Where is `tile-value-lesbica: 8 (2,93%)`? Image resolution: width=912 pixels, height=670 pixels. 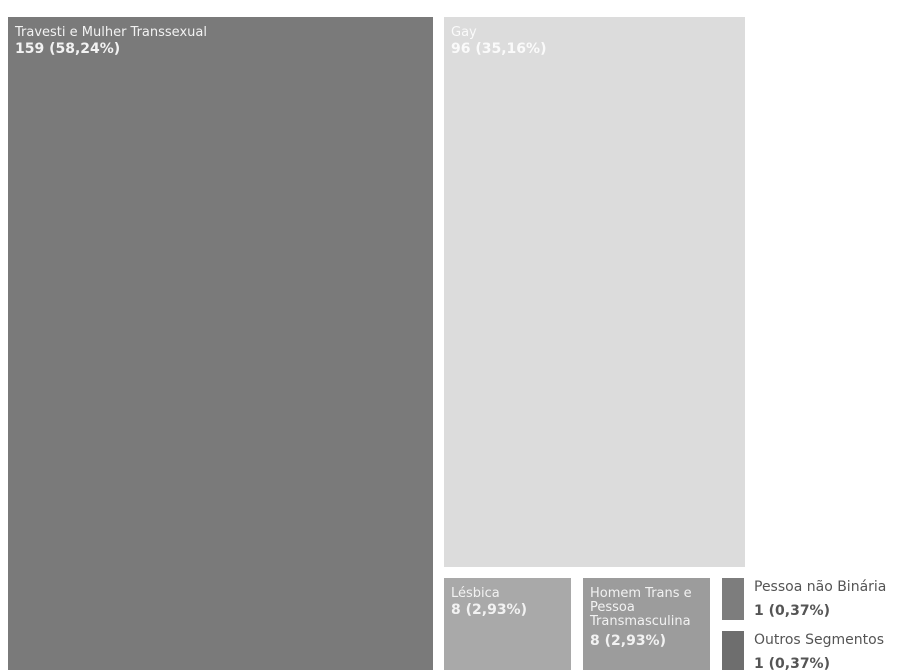 tile-value-lesbica: 8 (2,93%) is located at coordinates (489, 610).